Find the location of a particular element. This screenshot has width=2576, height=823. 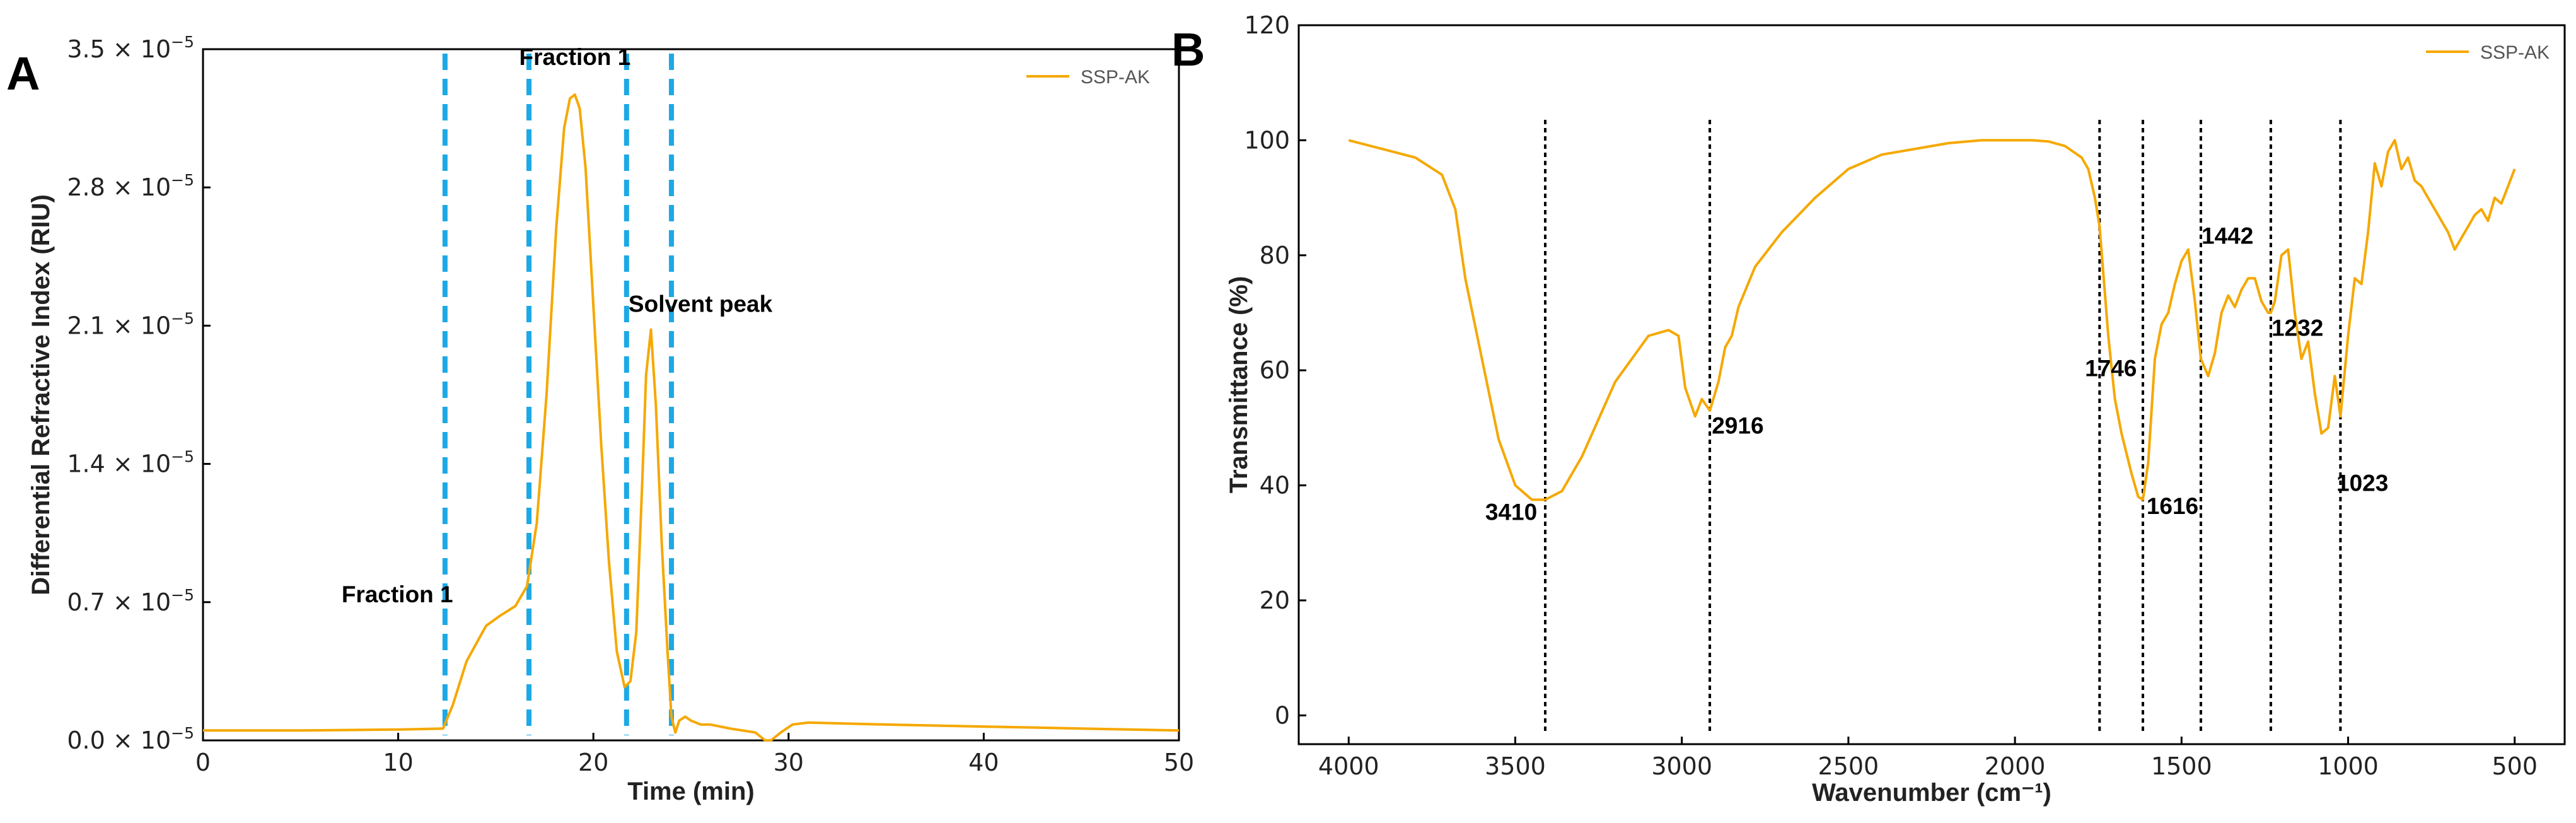

panel-b-x-label: Wavenumber (cm⁻¹) is located at coordinates (1932, 793).